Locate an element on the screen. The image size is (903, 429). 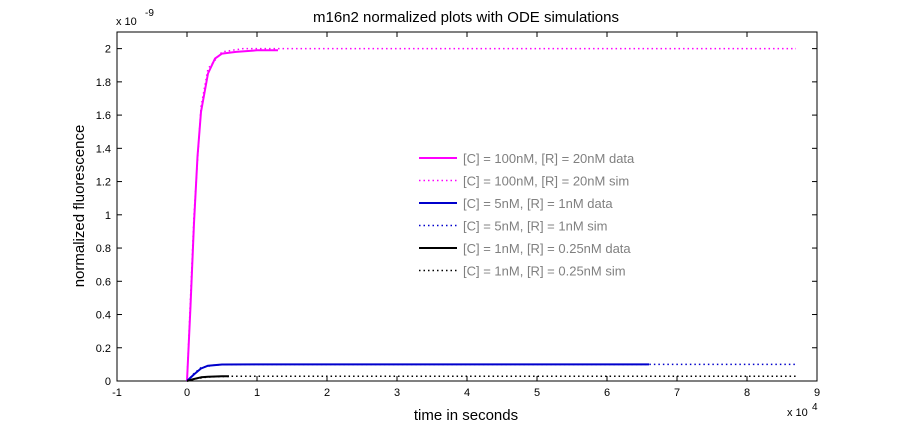
y-tick-label: 0 is located at coordinates (108, 382).